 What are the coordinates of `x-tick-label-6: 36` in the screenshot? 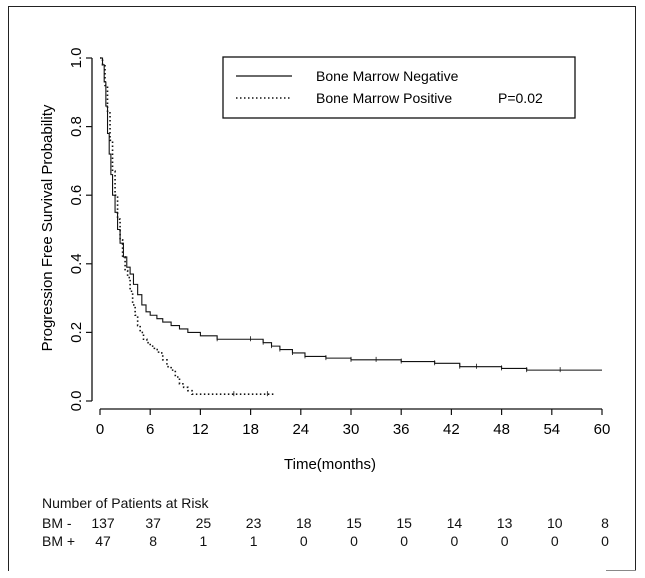 It's located at (401, 429).